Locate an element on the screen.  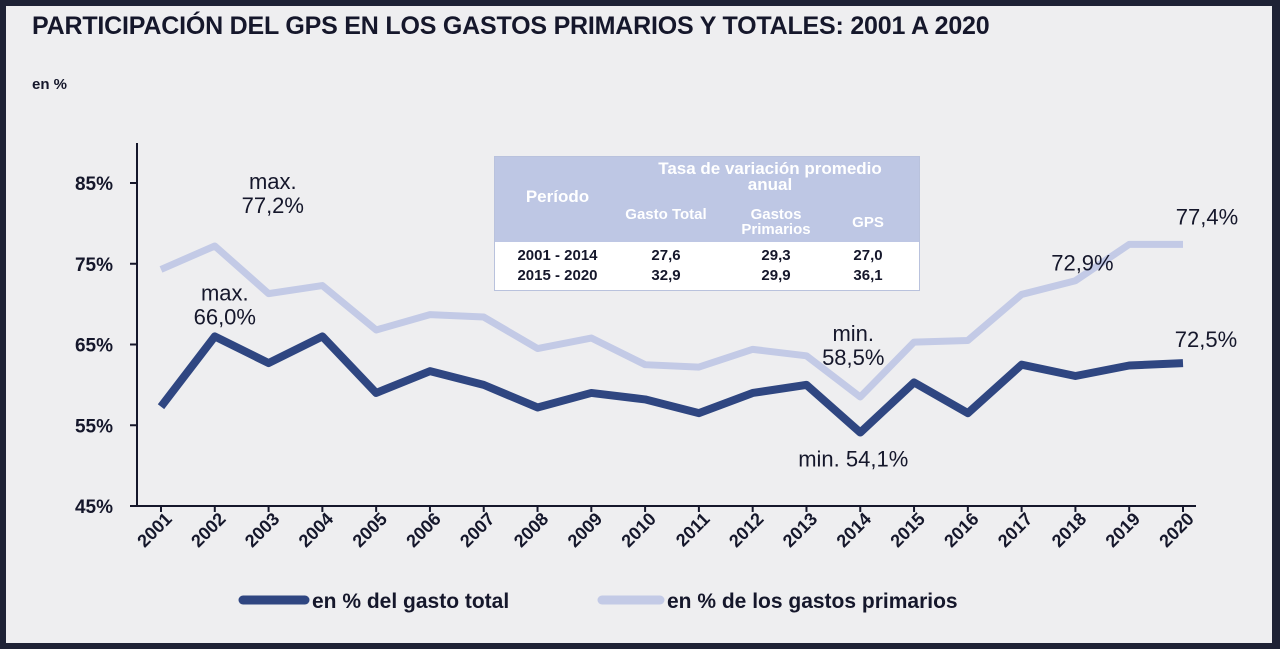
data-annotation: 72,9% is located at coordinates (1082, 263).